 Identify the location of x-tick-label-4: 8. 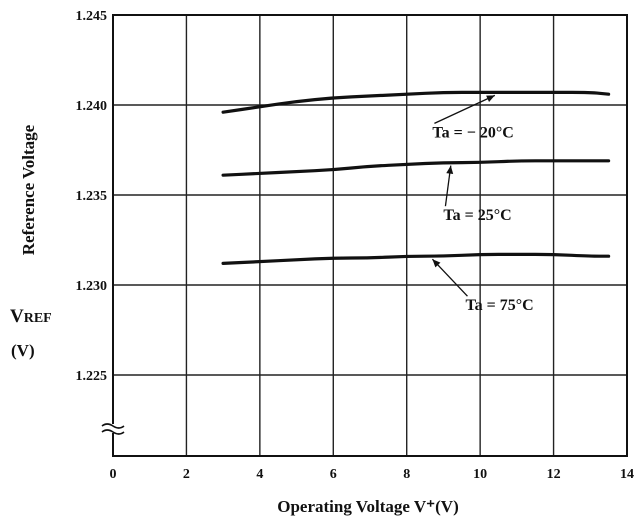
(406, 474).